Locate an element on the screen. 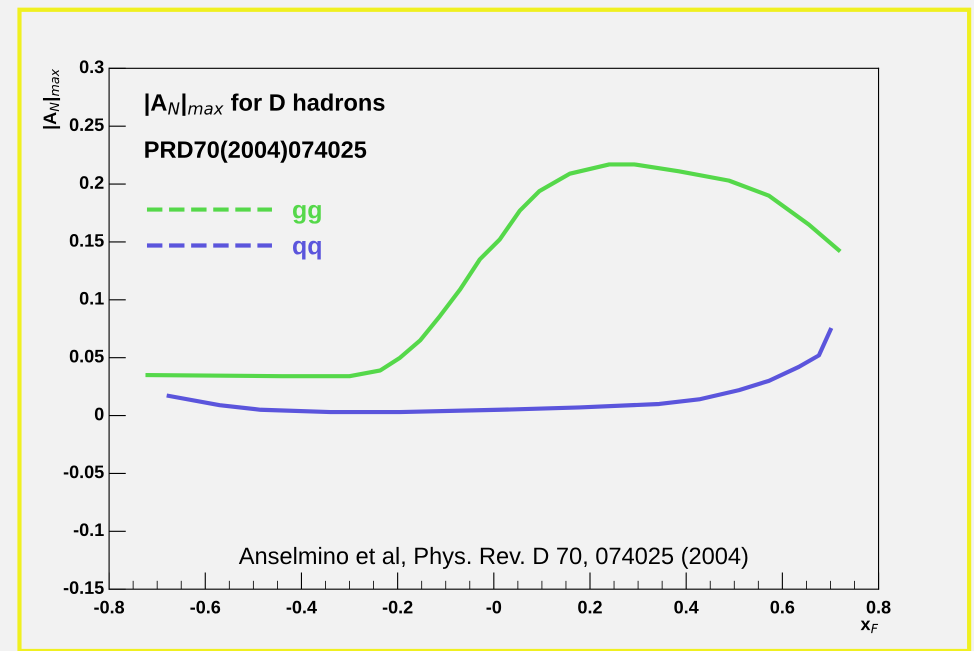  x-tick-label: -0.4 is located at coordinates (301, 607).